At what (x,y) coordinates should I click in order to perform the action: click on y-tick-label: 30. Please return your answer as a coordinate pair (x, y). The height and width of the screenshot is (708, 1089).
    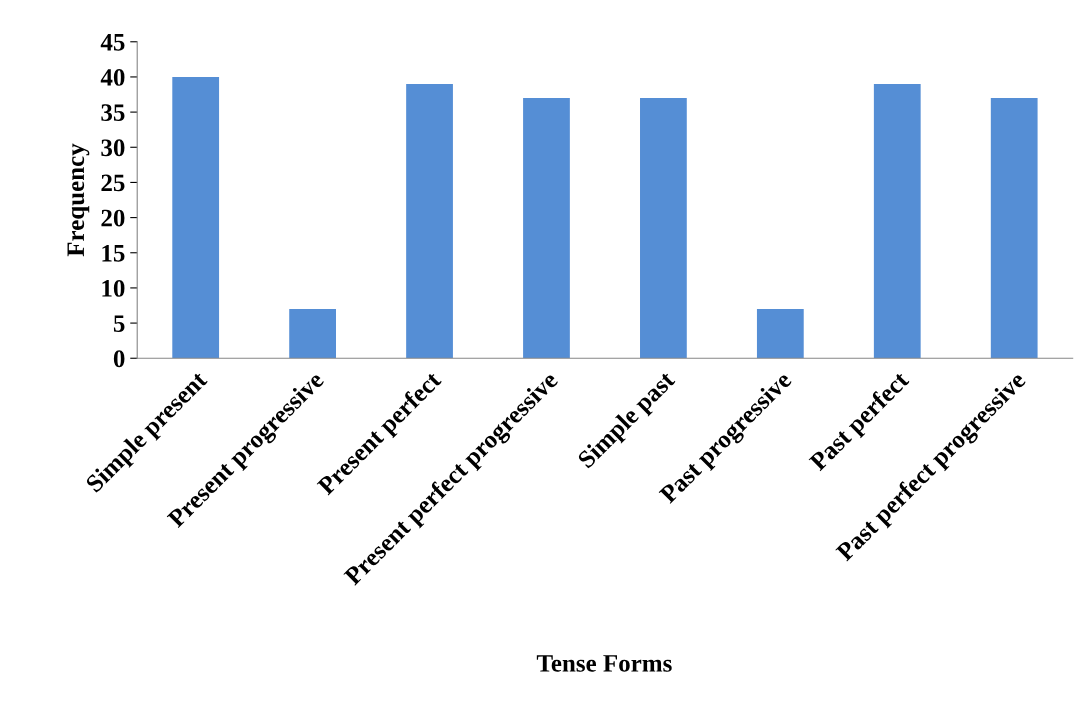
    Looking at the image, I should click on (113, 148).